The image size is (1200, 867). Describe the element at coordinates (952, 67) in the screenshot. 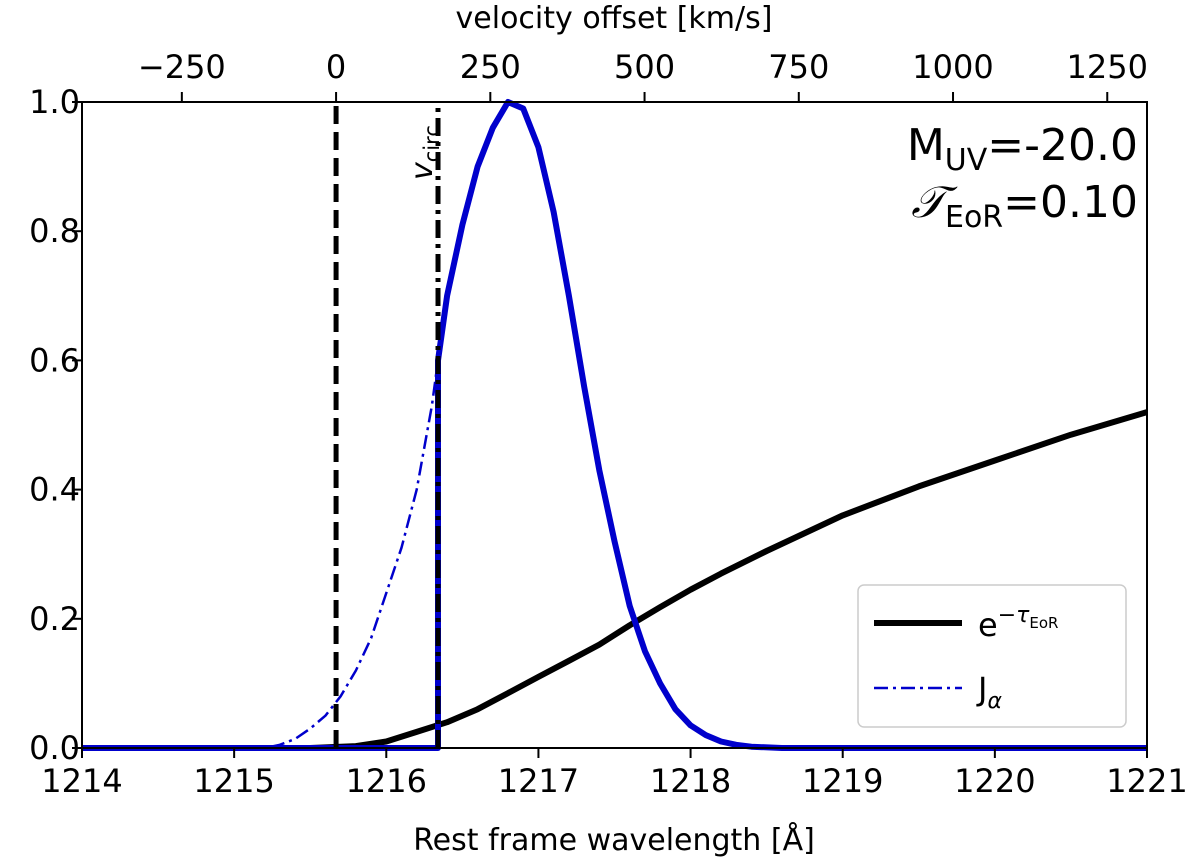

I see `top-tick-label: 1000` at that location.